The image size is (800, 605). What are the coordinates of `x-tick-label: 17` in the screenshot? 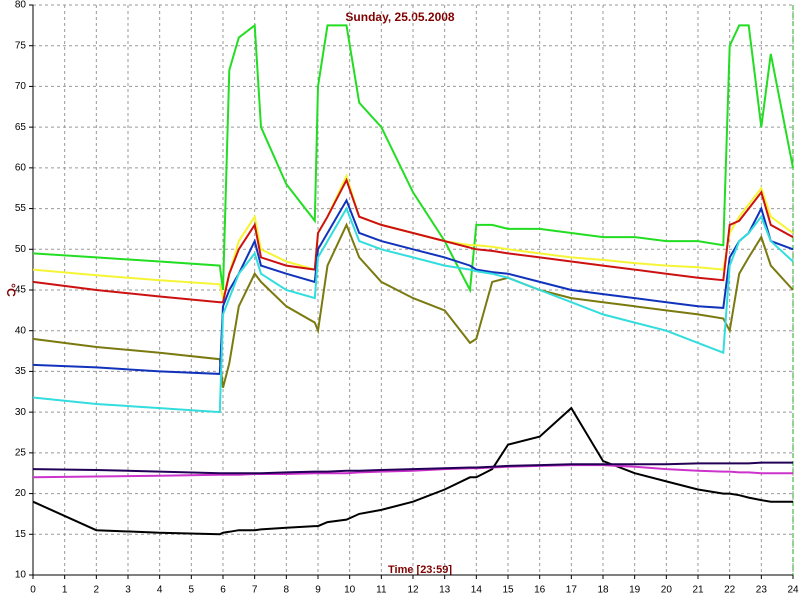 It's located at (572, 590).